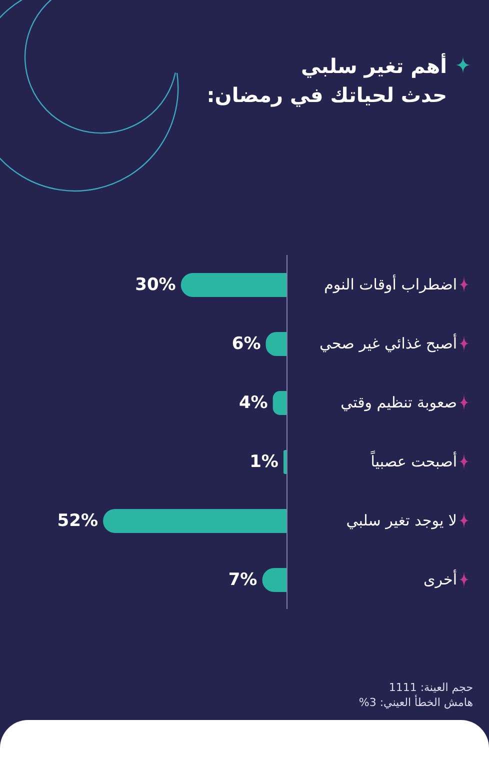 The image size is (489, 782). I want to click on data-label: 1%, so click(264, 462).